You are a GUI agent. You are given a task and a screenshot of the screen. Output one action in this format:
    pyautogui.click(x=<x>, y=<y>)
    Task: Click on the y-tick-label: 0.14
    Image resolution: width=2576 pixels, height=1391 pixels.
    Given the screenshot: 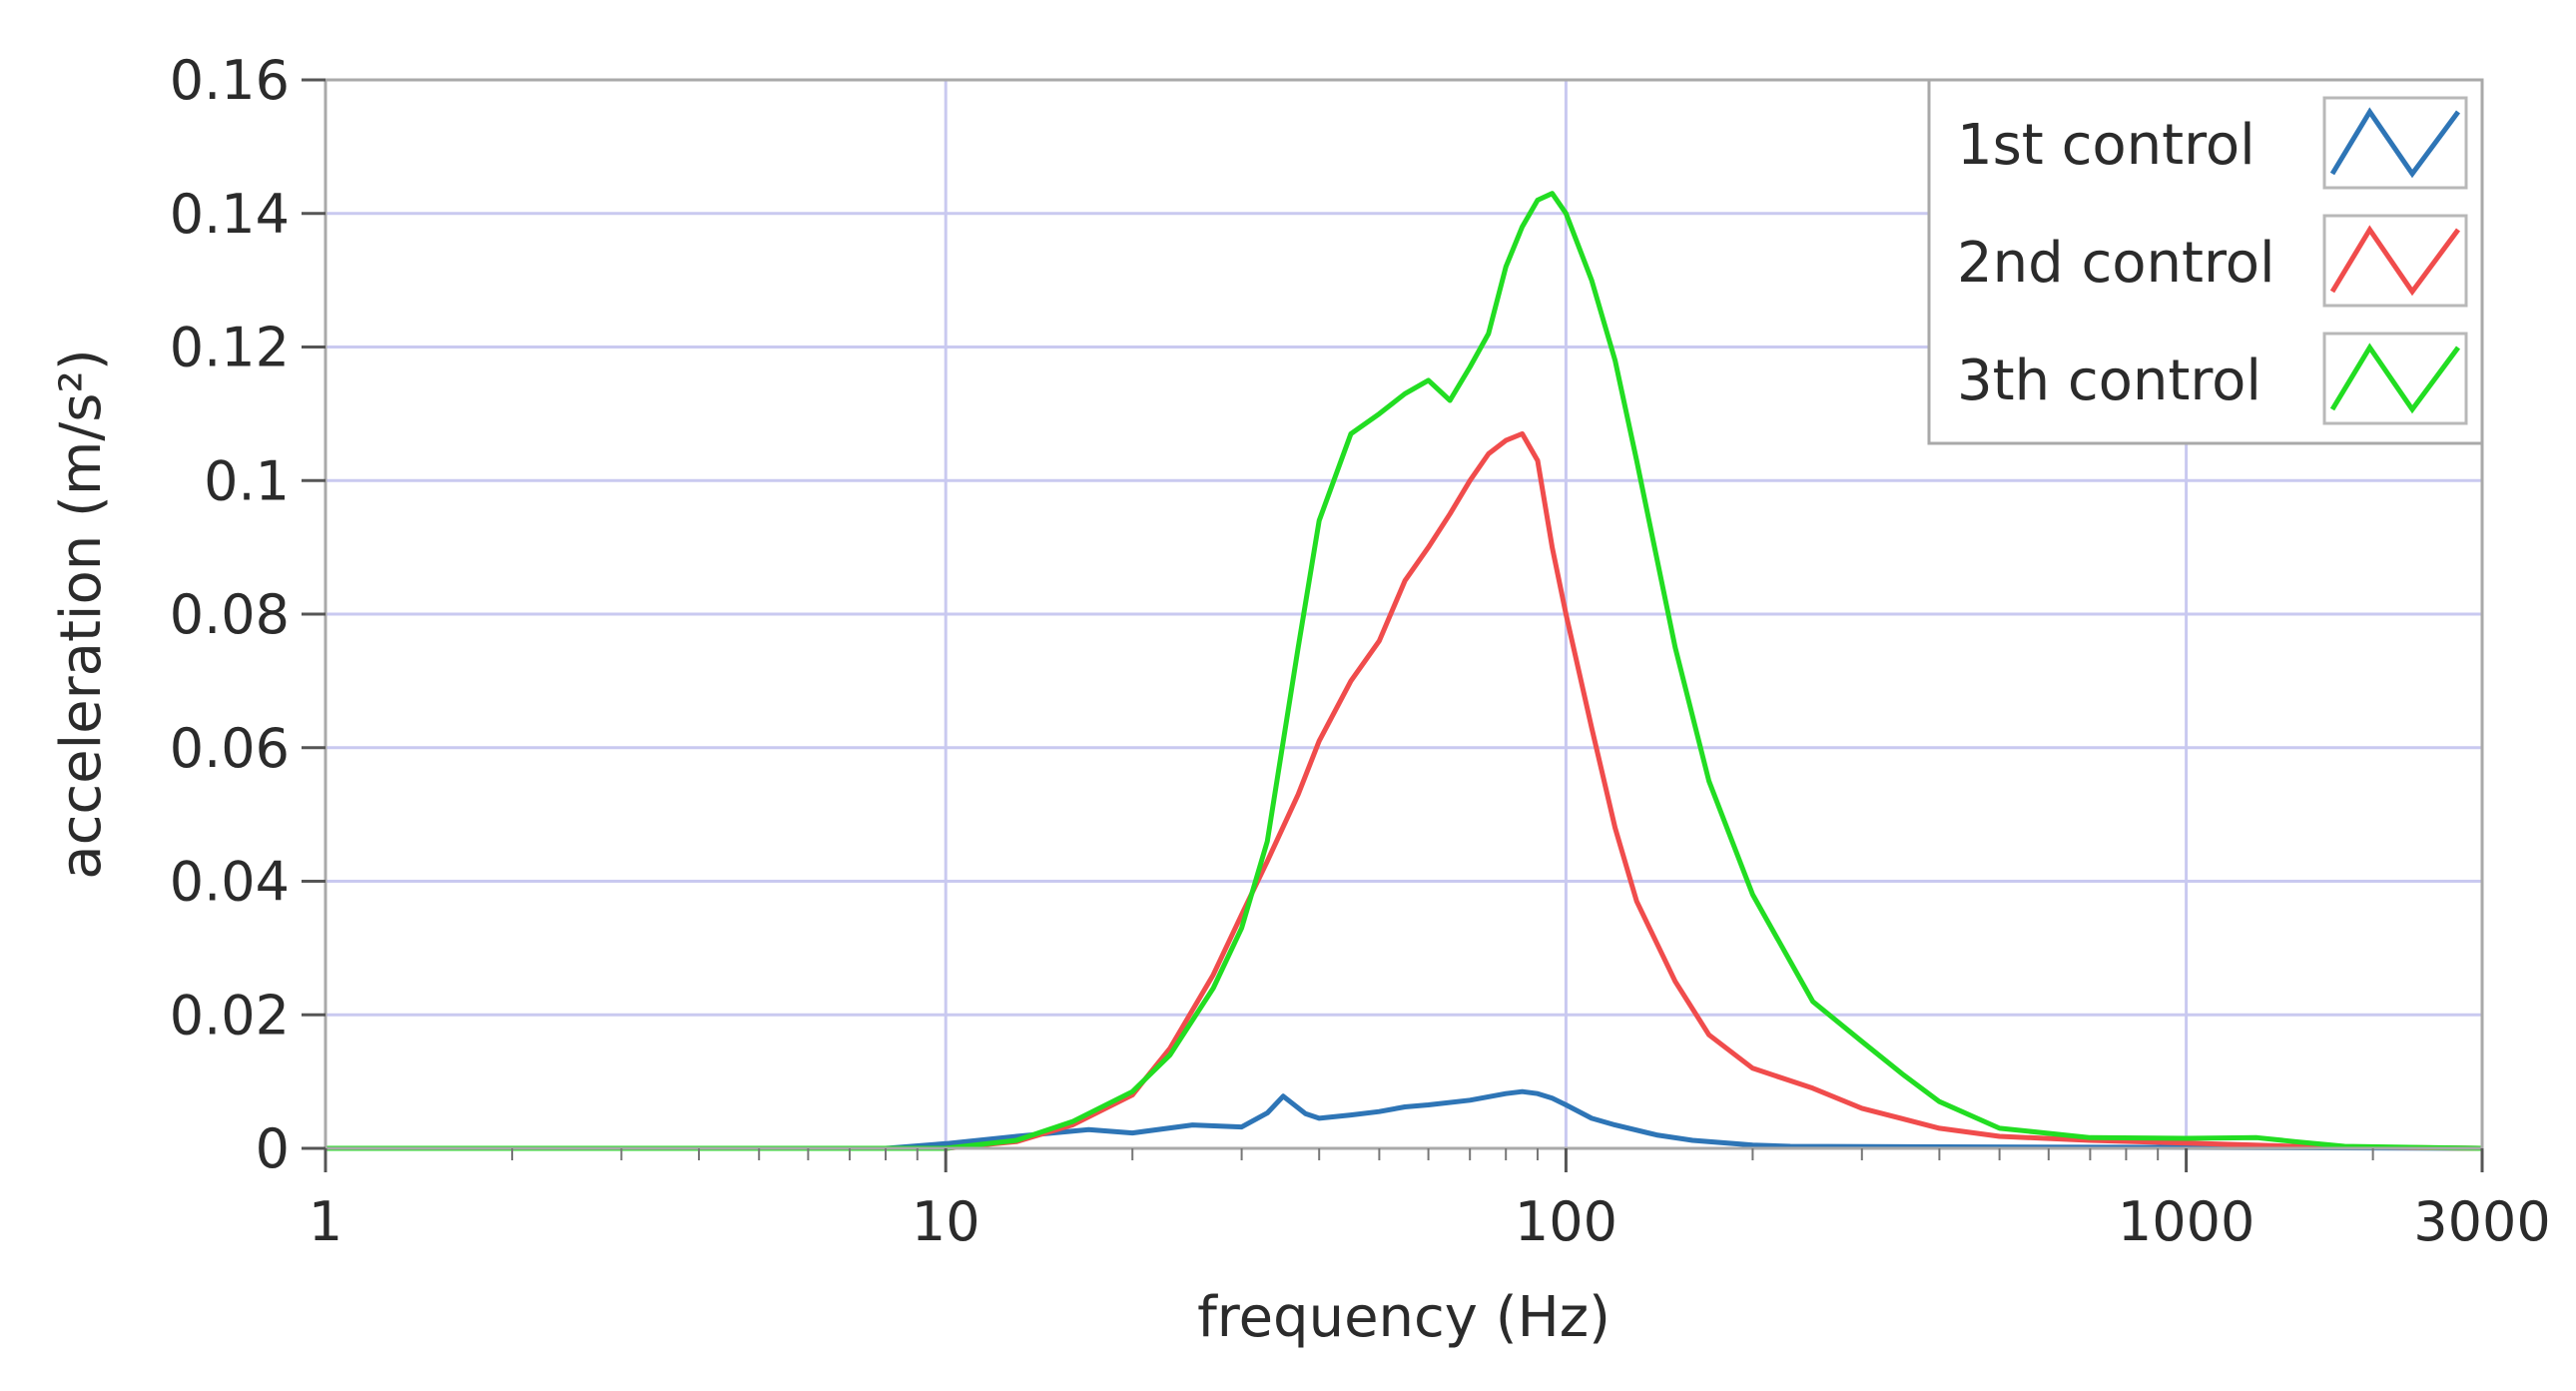 What is the action you would take?
    pyautogui.click(x=230, y=215)
    